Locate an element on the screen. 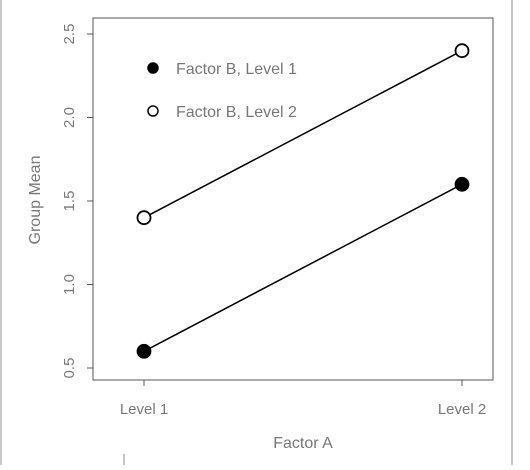 The image size is (530, 470). y-tick-label: 1.5 is located at coordinates (69, 201).